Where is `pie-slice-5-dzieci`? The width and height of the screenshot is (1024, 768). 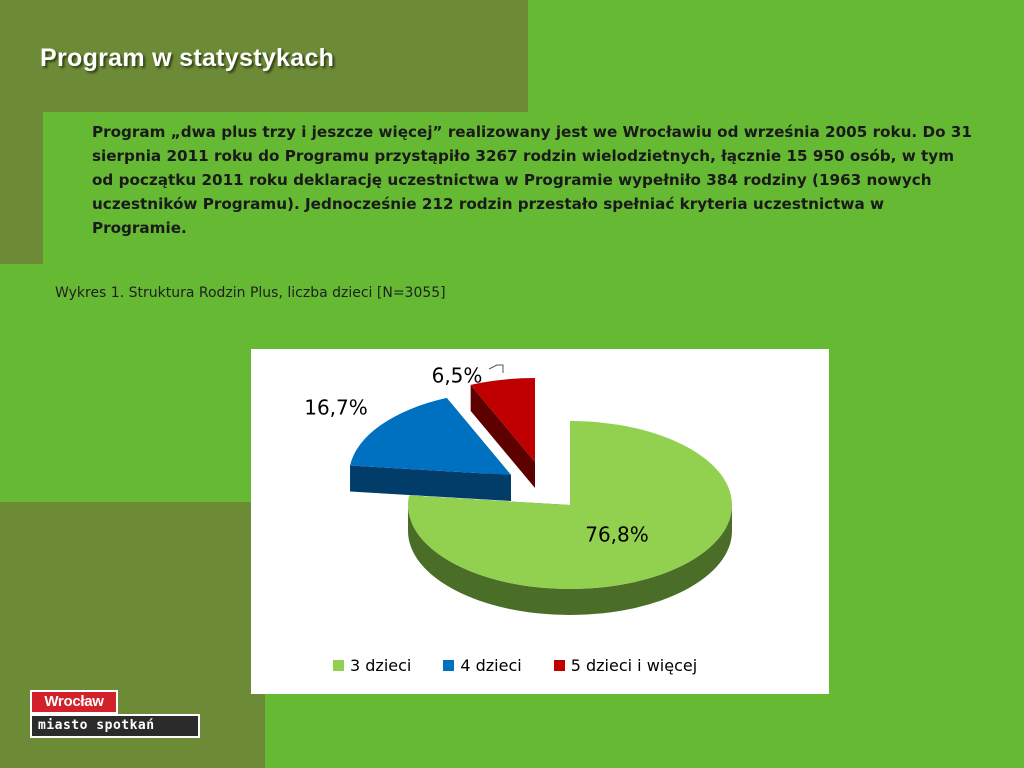
pie-slice-5-dzieci is located at coordinates (502, 433).